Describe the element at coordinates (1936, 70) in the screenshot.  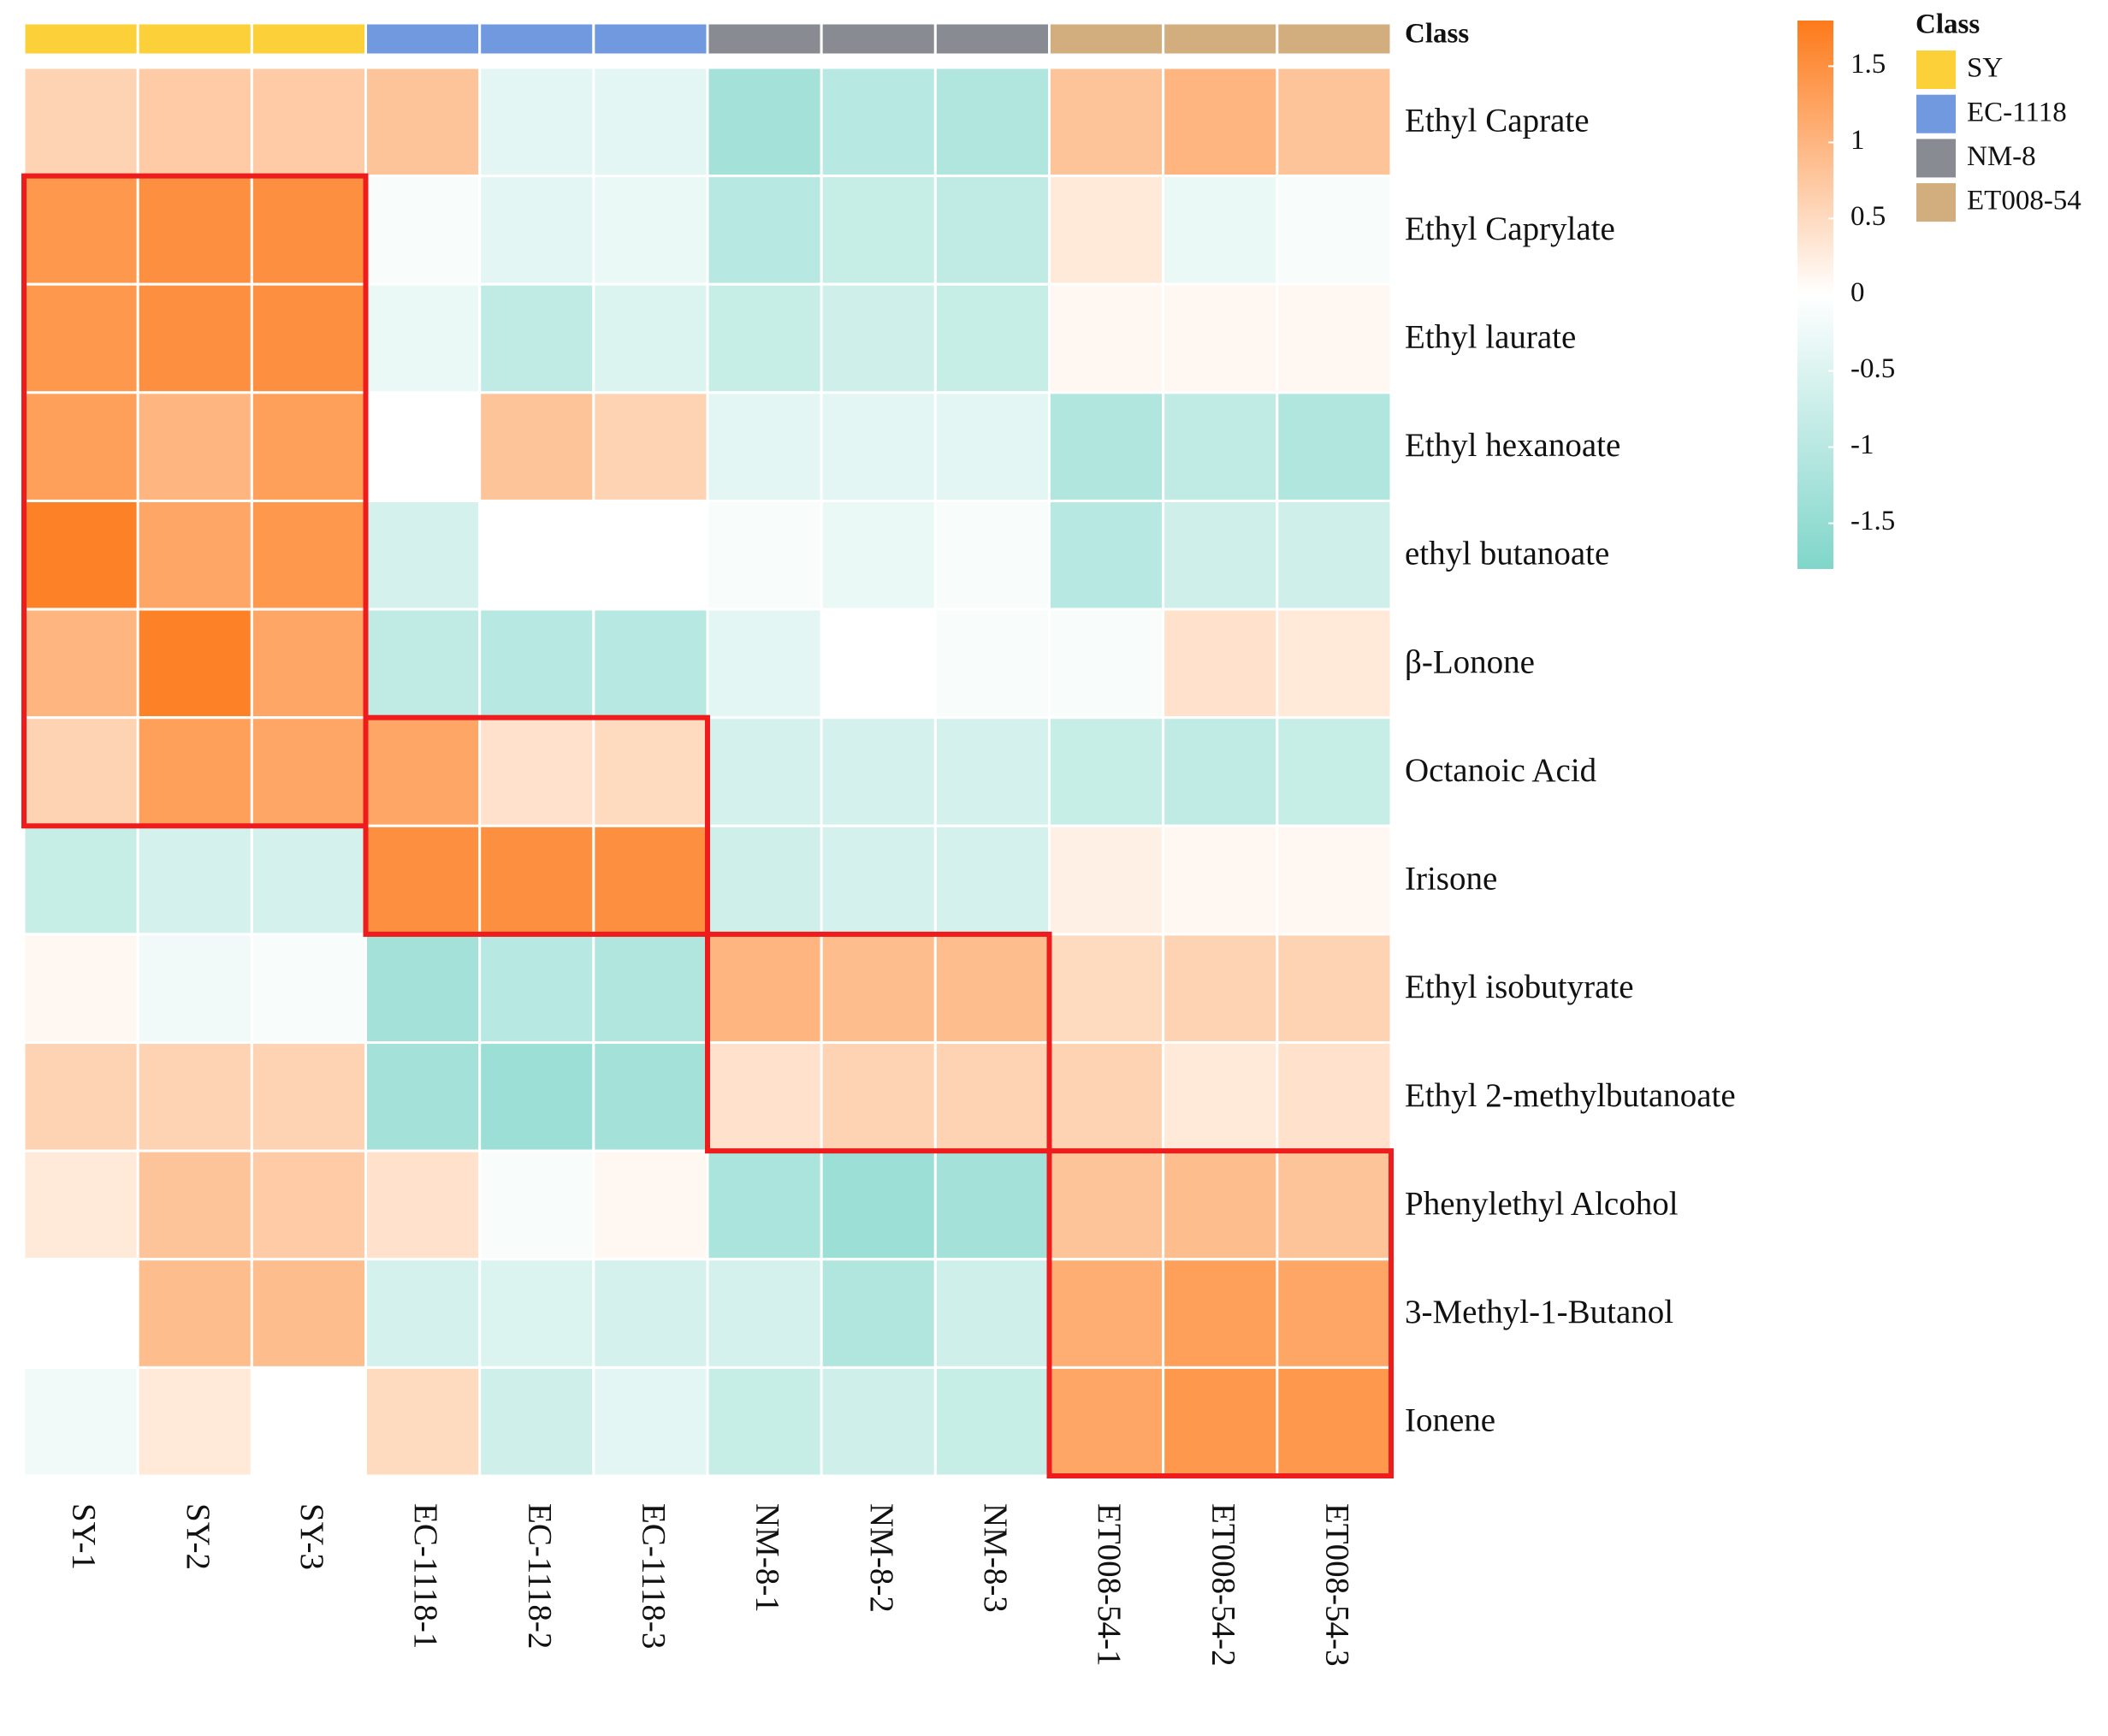
I see `legend-swatch` at that location.